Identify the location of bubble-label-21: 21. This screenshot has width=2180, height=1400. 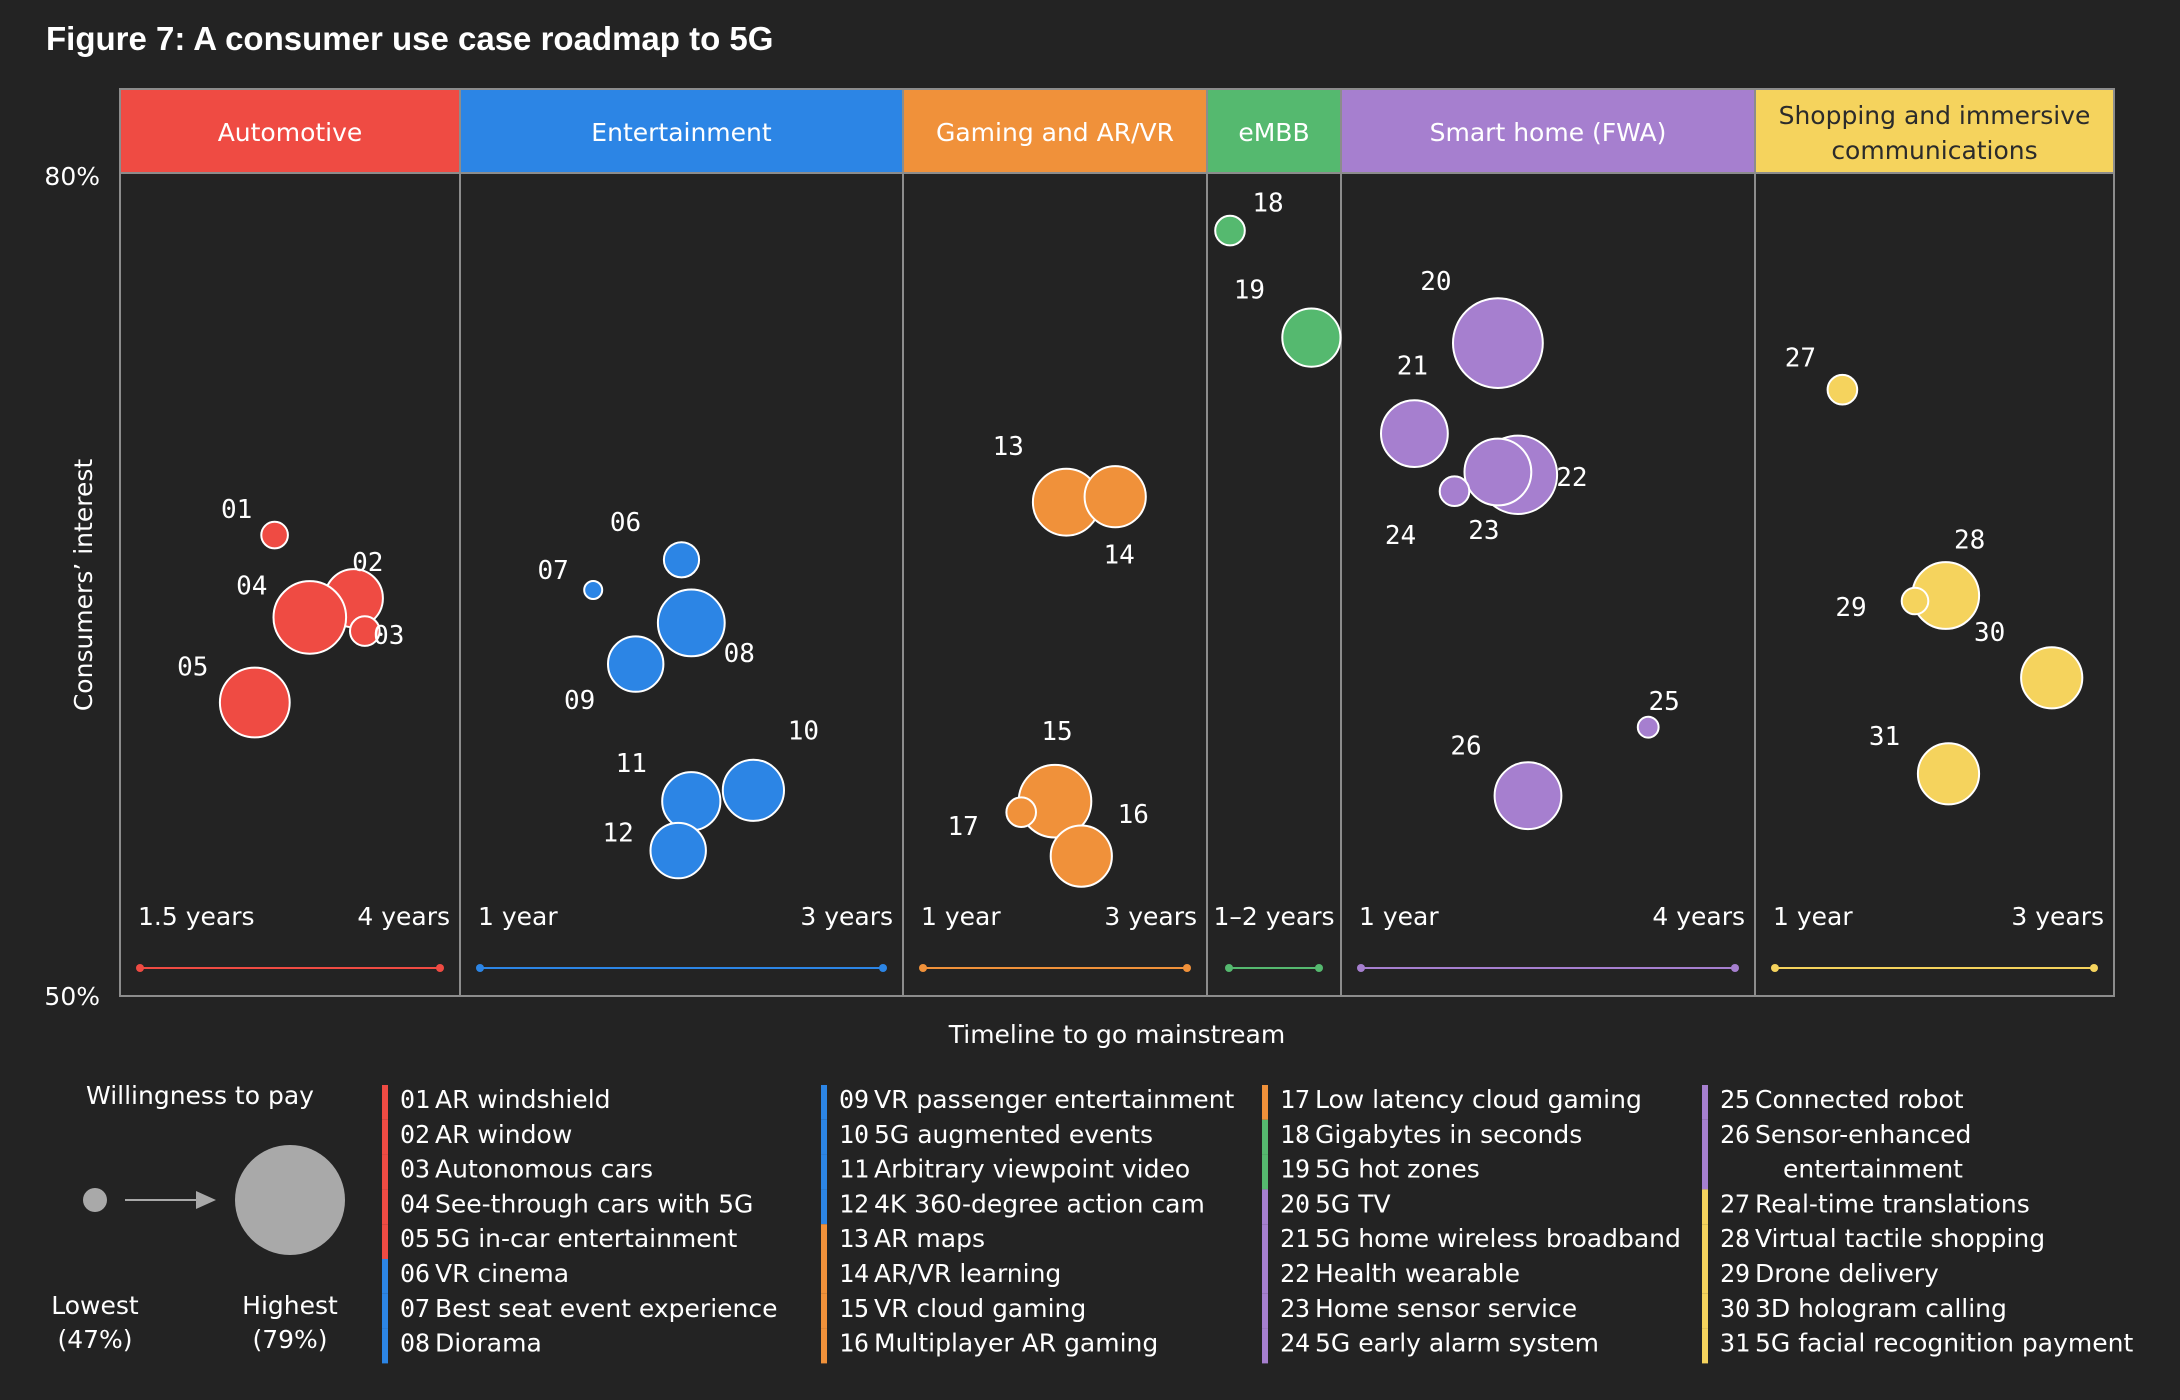
(1412, 367).